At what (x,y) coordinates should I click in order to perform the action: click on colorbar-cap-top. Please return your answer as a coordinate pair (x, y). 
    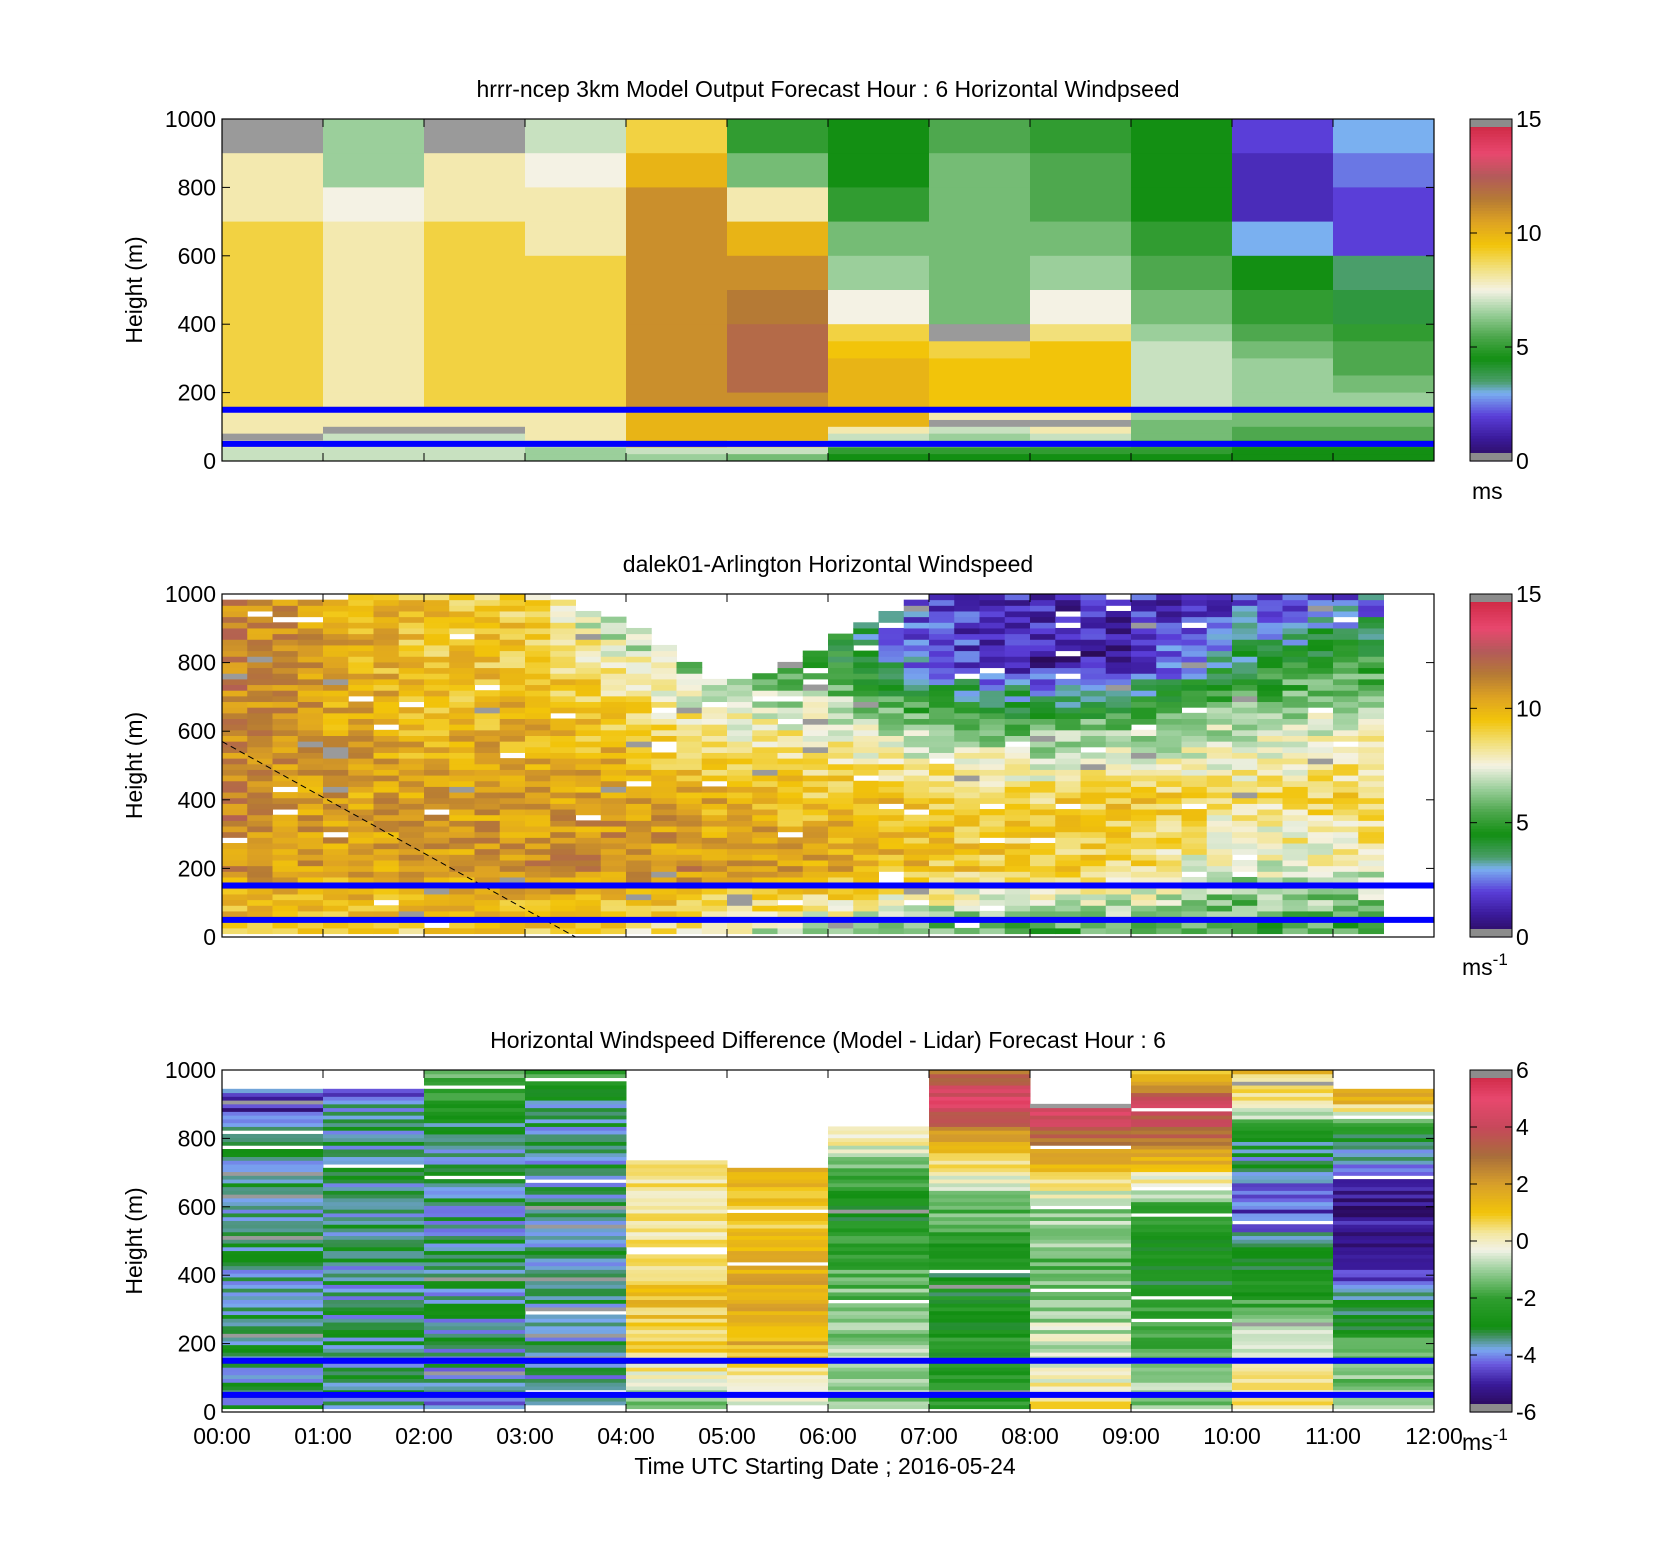
    Looking at the image, I should click on (1491, 598).